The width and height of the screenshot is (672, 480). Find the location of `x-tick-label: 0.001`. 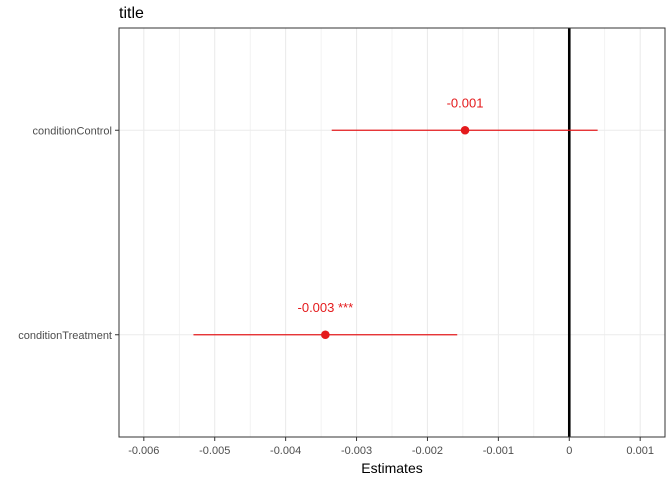

x-tick-label: 0.001 is located at coordinates (640, 451).